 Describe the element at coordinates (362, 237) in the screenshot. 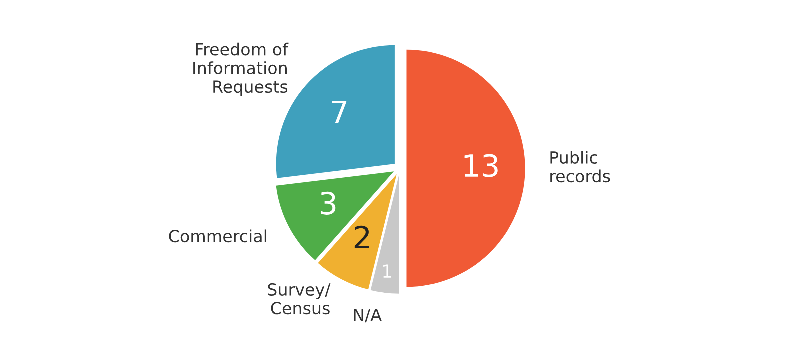

I see `data-label: 2` at that location.